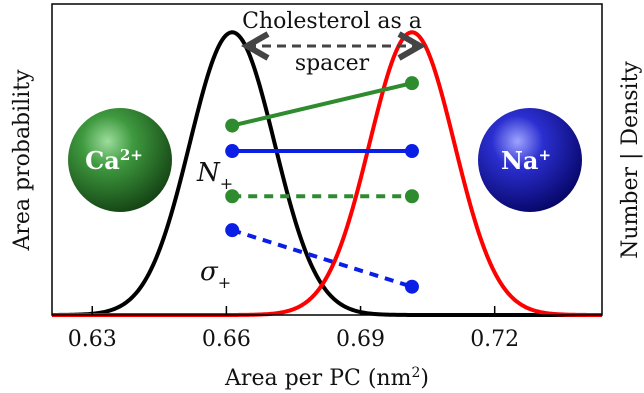 This screenshot has width=644, height=393. What do you see at coordinates (494, 339) in the screenshot?
I see `x-tick-label-3: 0.72` at bounding box center [494, 339].